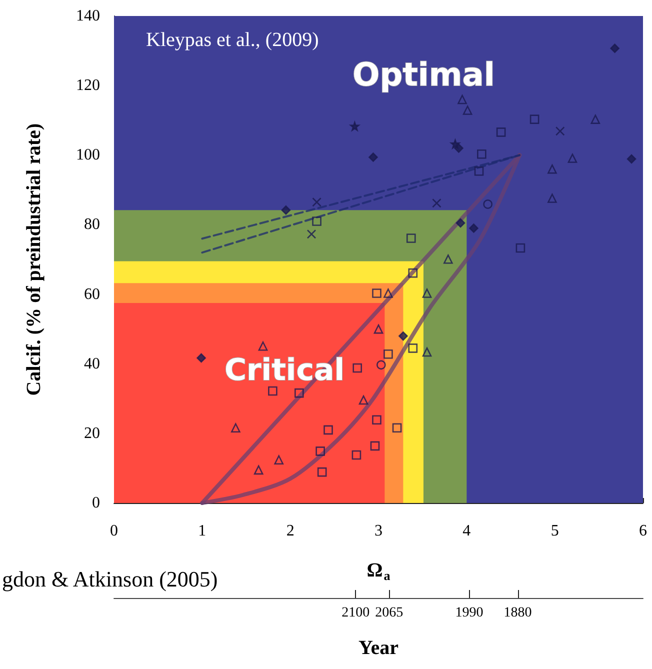  Describe the element at coordinates (110, 579) in the screenshot. I see `text: gdon & Atkinson (2005)` at that location.